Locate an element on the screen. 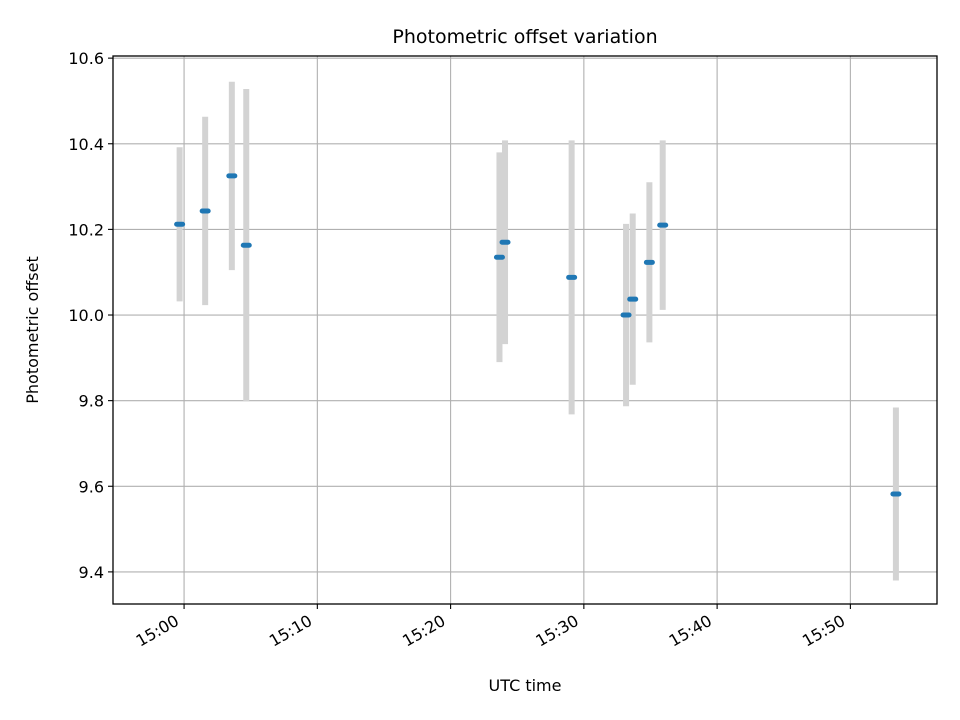 Image resolution: width=960 pixels, height=720 pixels. chart-title: Photometric offset variation is located at coordinates (524, 37).